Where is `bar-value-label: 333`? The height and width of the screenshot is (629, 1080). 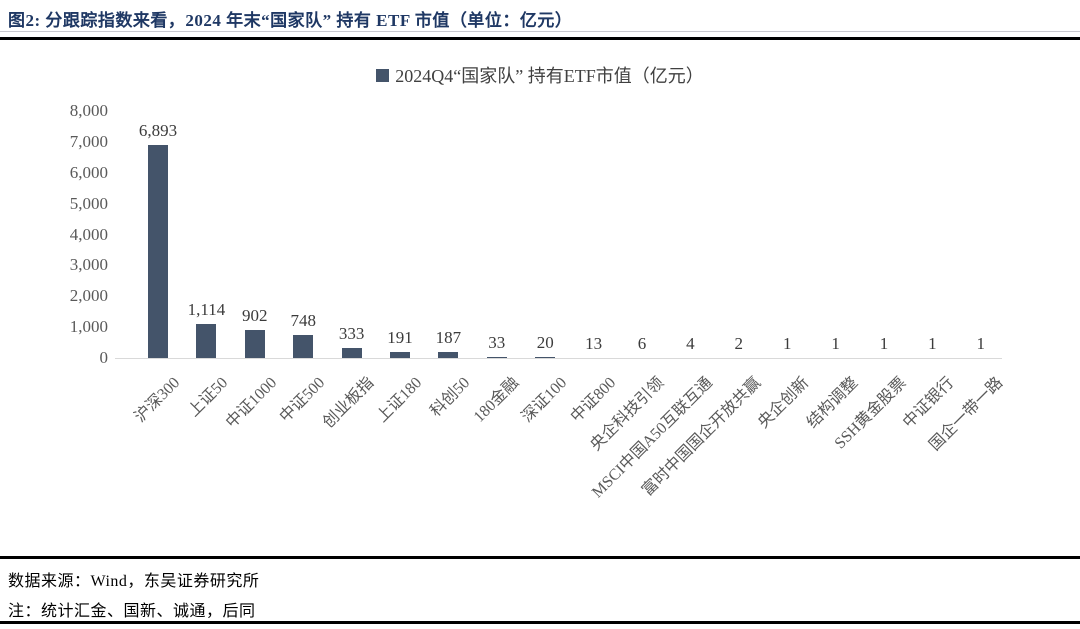 bar-value-label: 333 is located at coordinates (351, 333).